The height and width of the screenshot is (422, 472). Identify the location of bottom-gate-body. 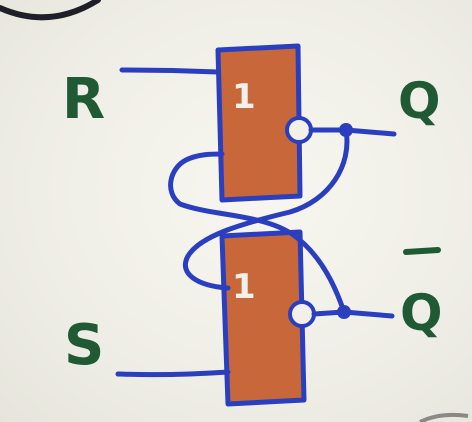
(263, 318).